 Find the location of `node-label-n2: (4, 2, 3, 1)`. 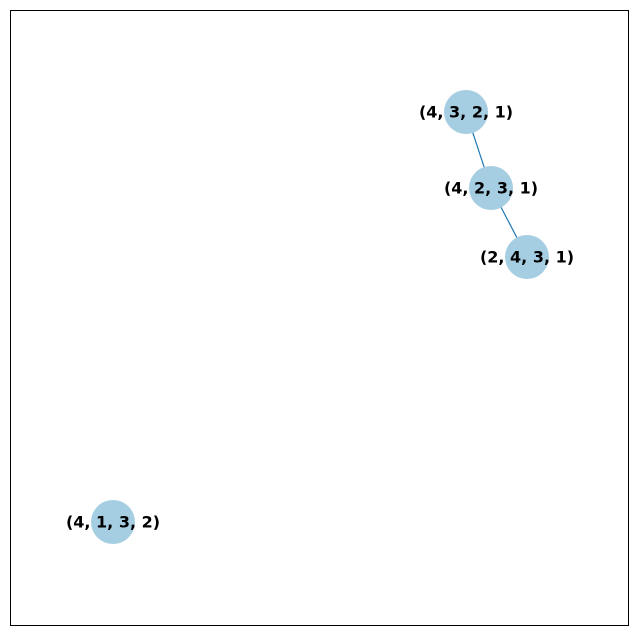

node-label-n2: (4, 2, 3, 1) is located at coordinates (491, 188).